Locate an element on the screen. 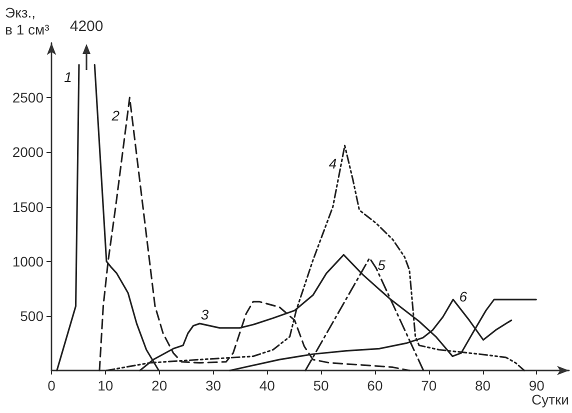 This screenshot has width=572, height=413. x-tick-label: 40 is located at coordinates (267, 386).